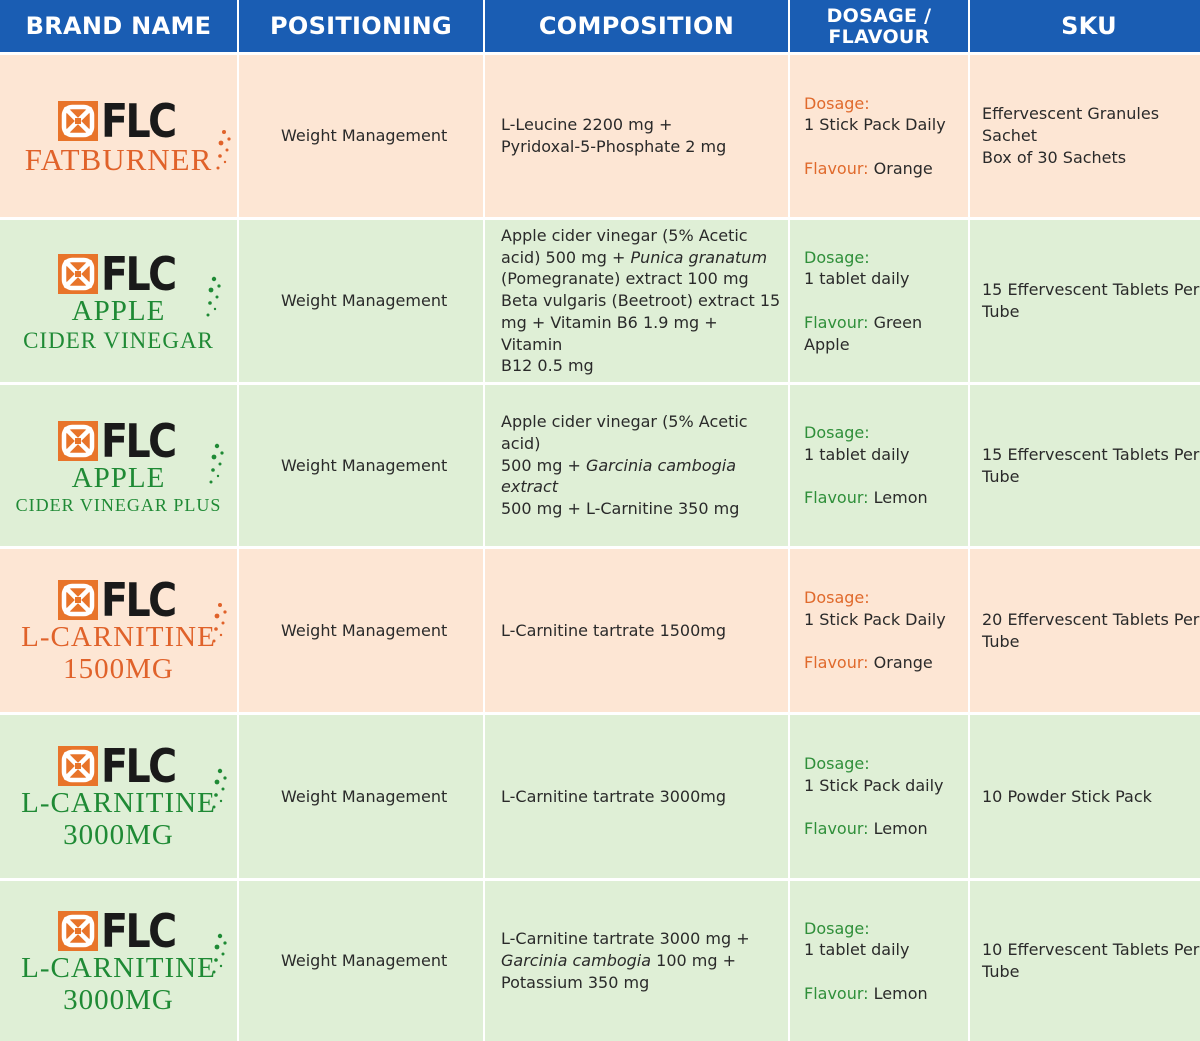 This screenshot has width=1200, height=1041. What do you see at coordinates (624, 236) in the screenshot?
I see `composition-line: Apple cider vinegar (5% Acetic` at bounding box center [624, 236].